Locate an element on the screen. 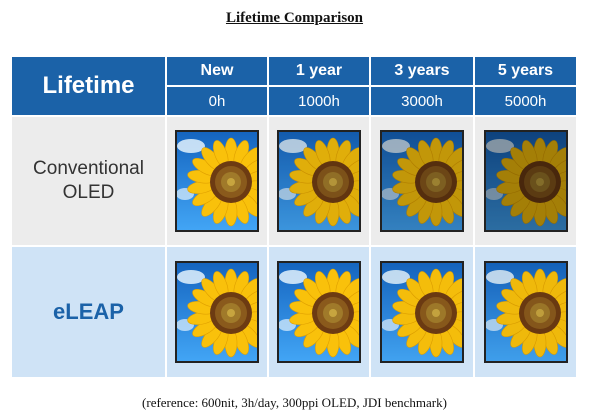 The image size is (589, 417). row-label-line1: Conventional is located at coordinates (88, 169).